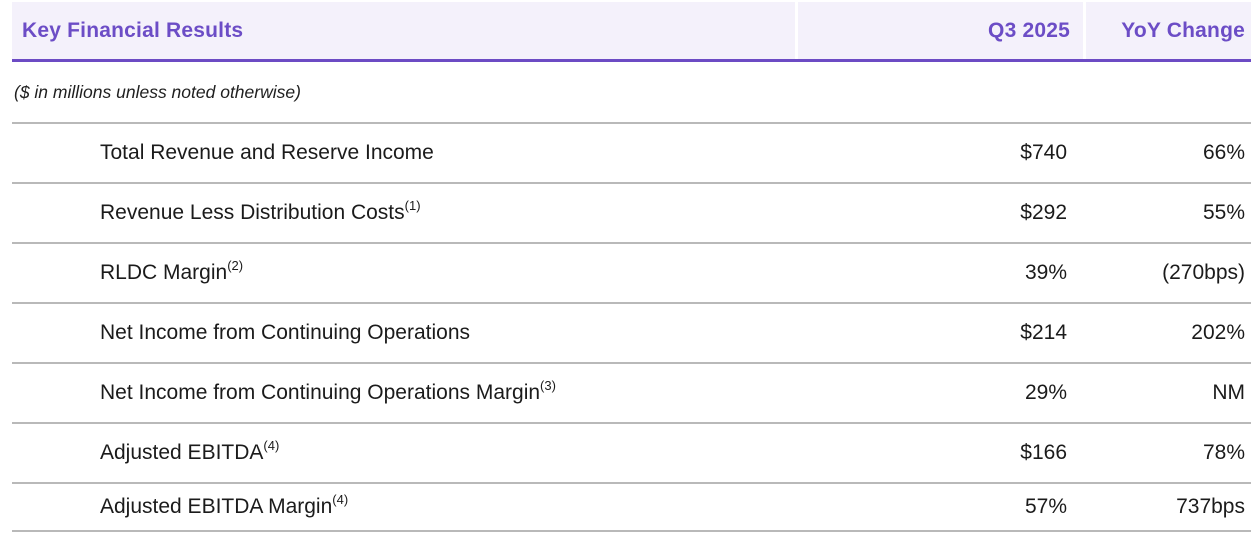 This screenshot has height=560, width=1256. What do you see at coordinates (190, 451) in the screenshot?
I see `row-label: Adjusted EBITDA(4)` at bounding box center [190, 451].